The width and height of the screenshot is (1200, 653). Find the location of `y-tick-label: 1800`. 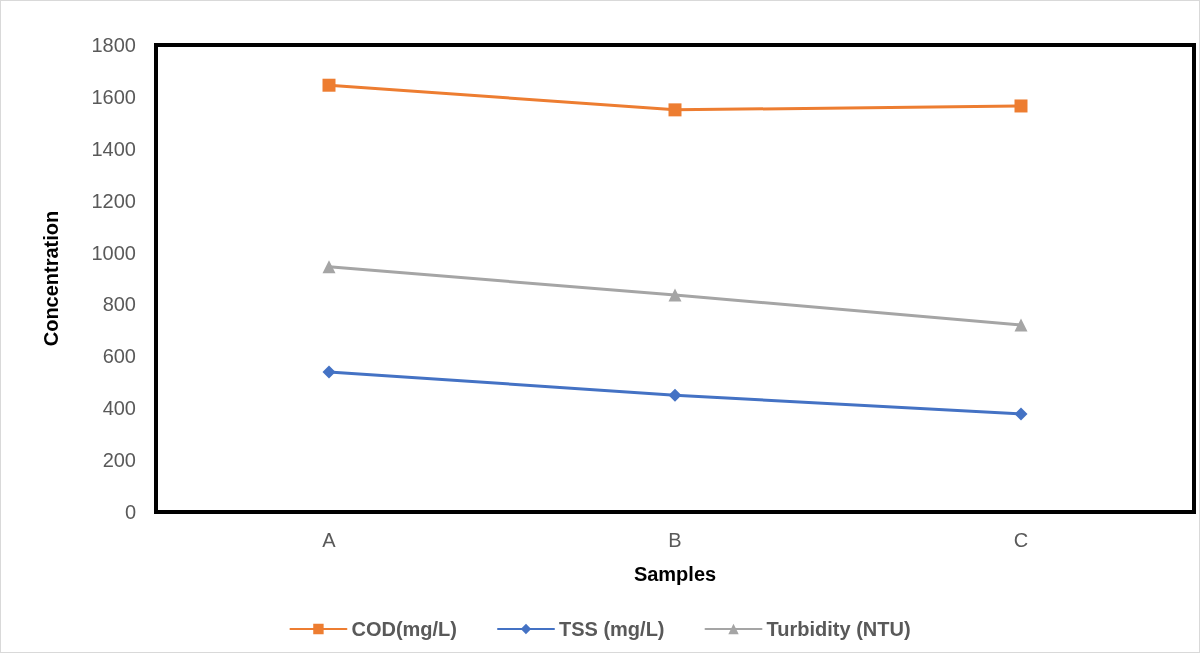

y-tick-label: 1800 is located at coordinates (113, 45).